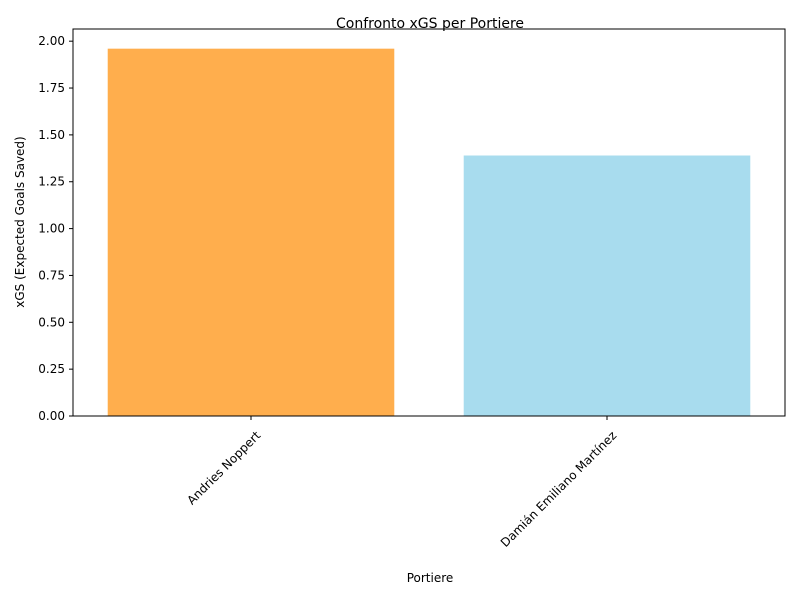 The width and height of the screenshot is (800, 604). Describe the element at coordinates (20, 221) in the screenshot. I see `y-axis-label: xGS (Expected Goals Saved)` at that location.